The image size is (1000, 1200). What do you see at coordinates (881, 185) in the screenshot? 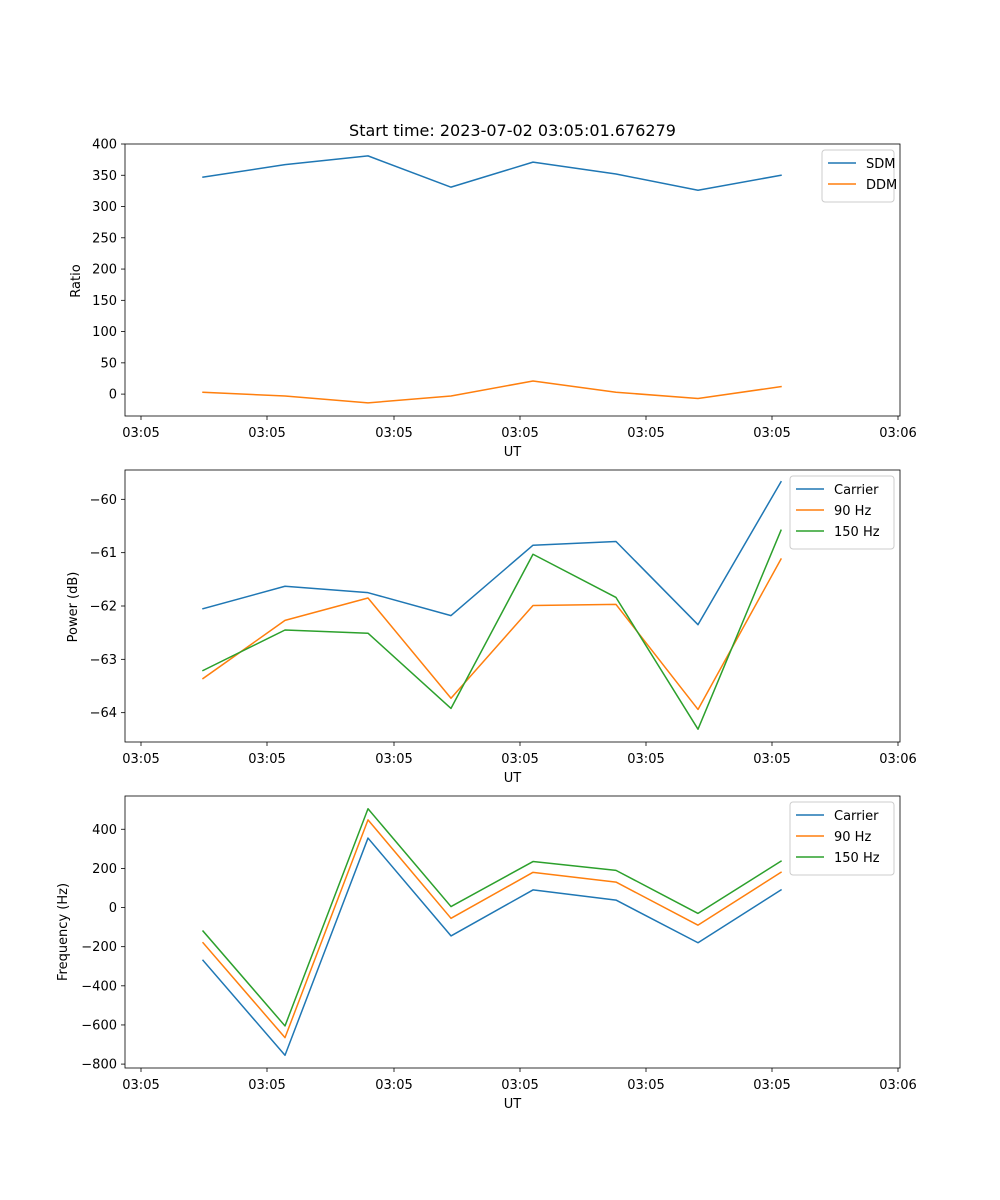
I see `legend-entry: DDM` at bounding box center [881, 185].